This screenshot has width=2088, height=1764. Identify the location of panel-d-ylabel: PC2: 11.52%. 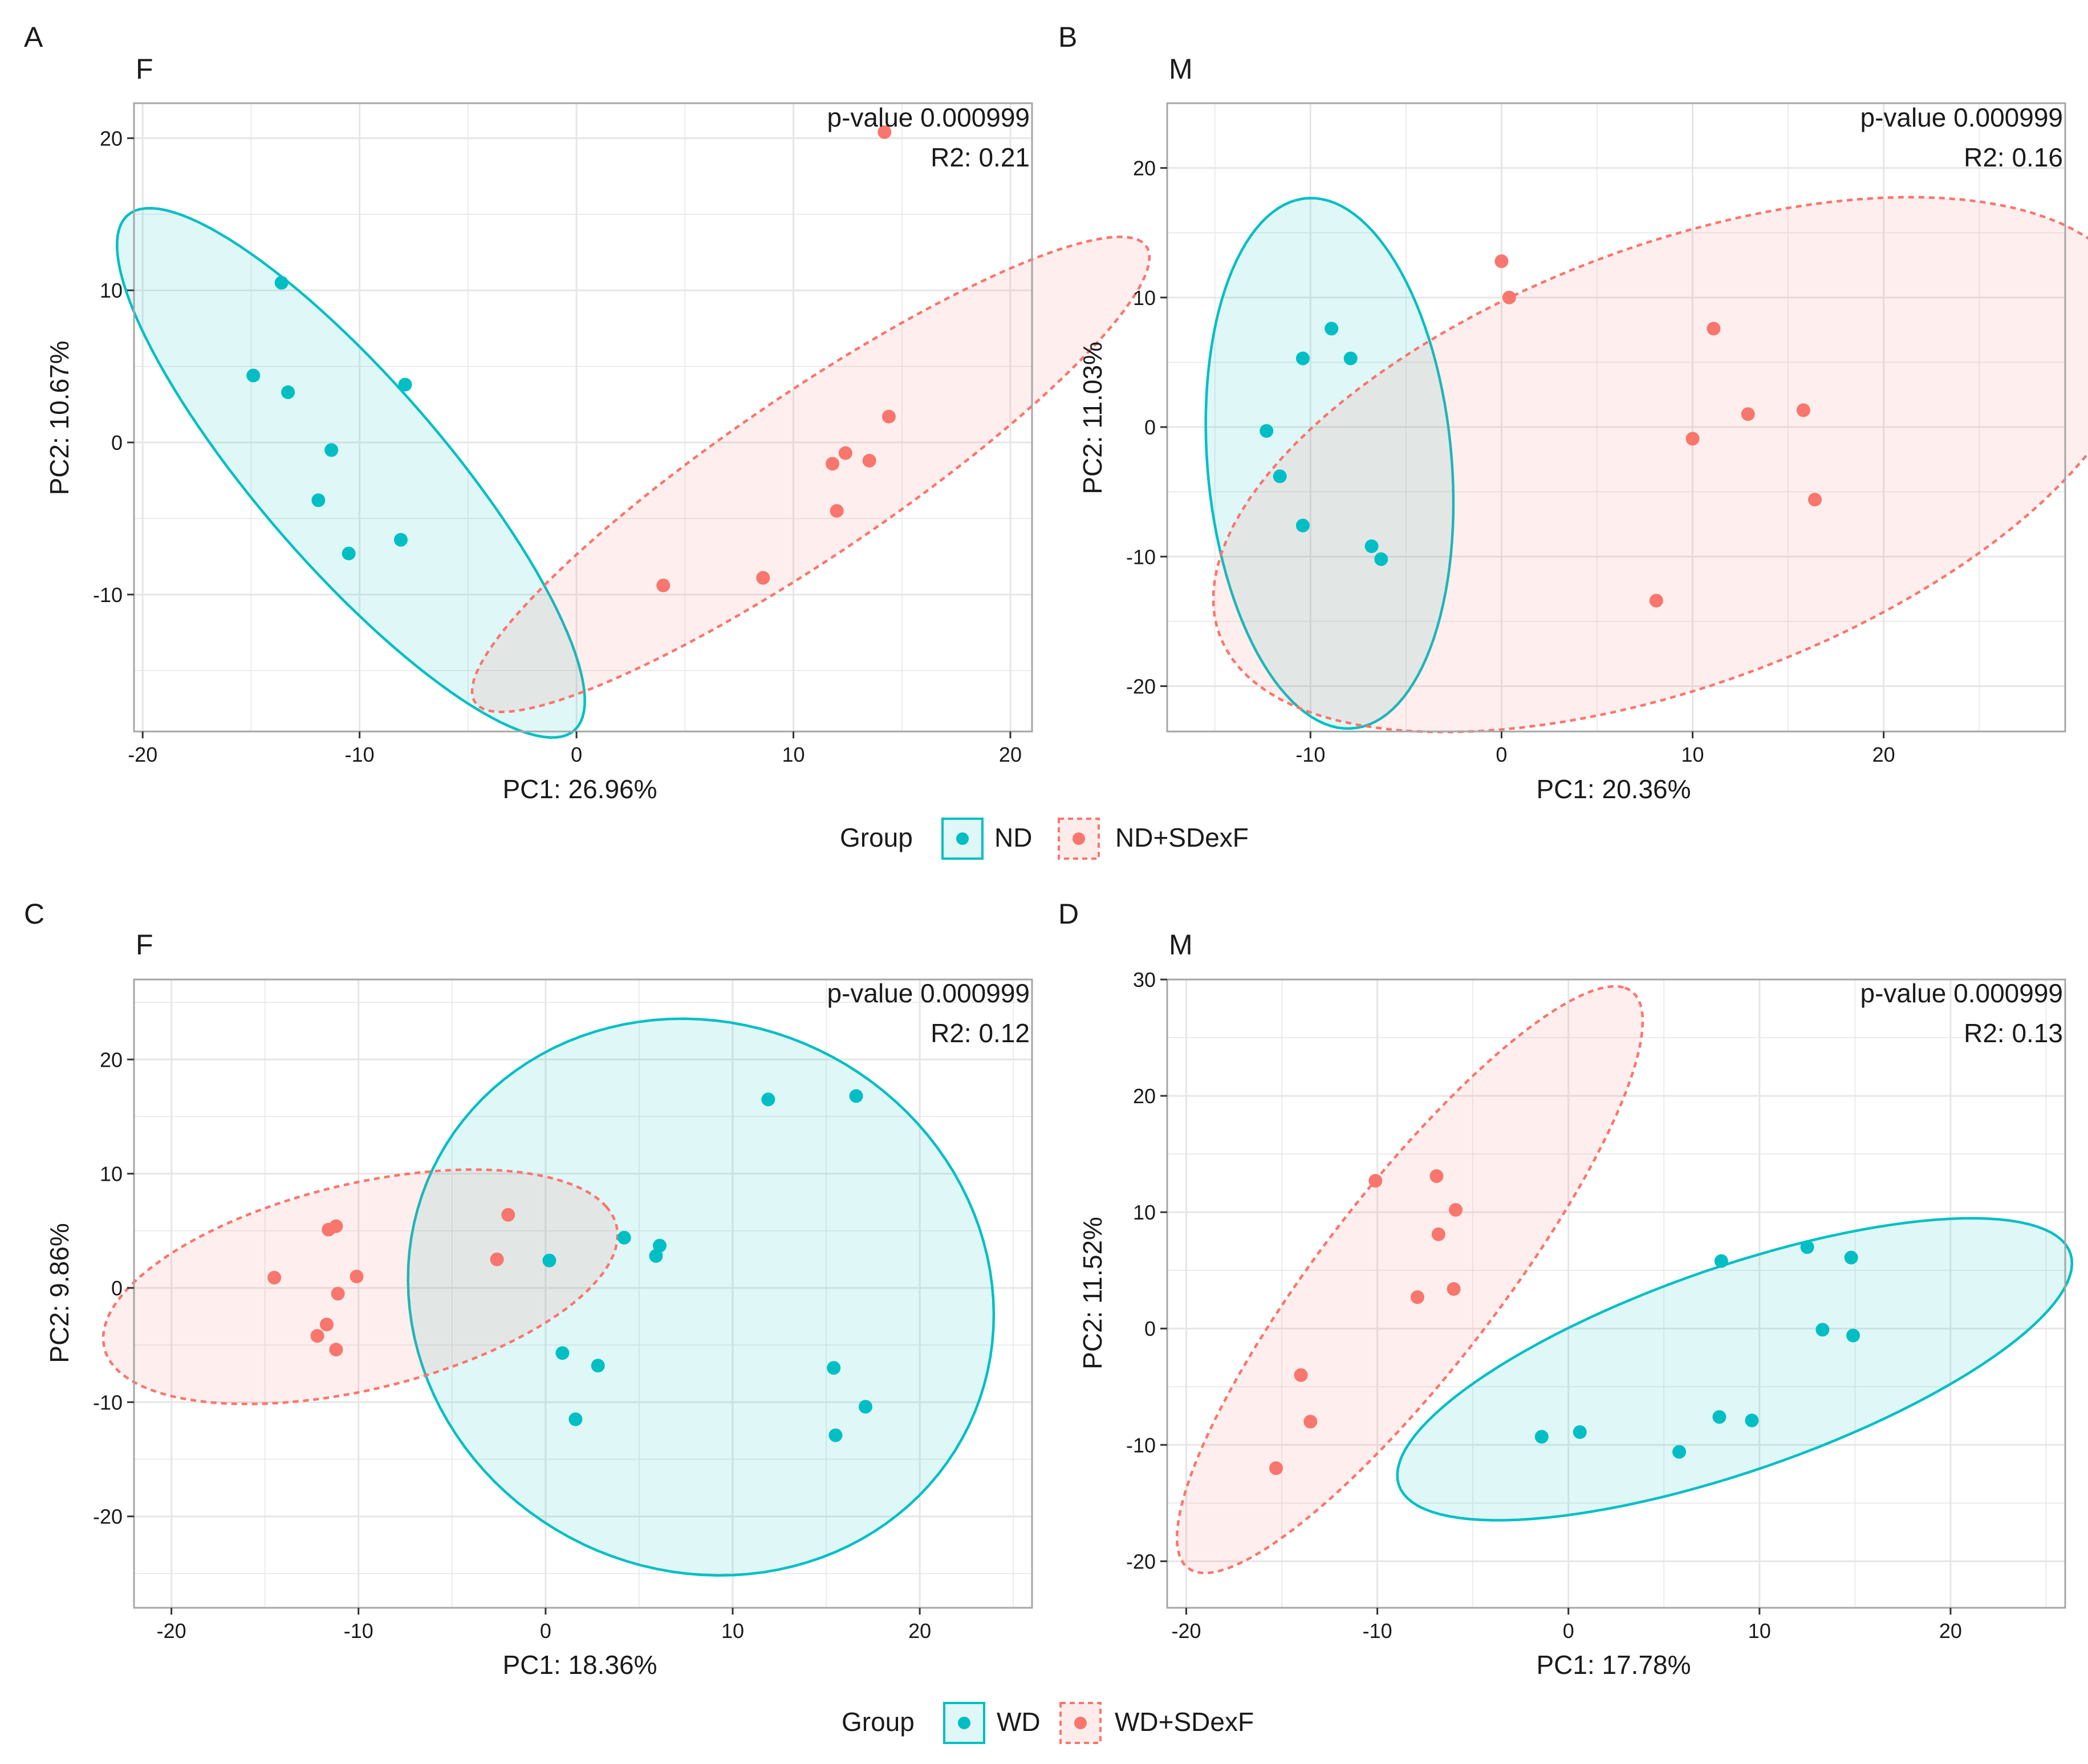
(1092, 1293).